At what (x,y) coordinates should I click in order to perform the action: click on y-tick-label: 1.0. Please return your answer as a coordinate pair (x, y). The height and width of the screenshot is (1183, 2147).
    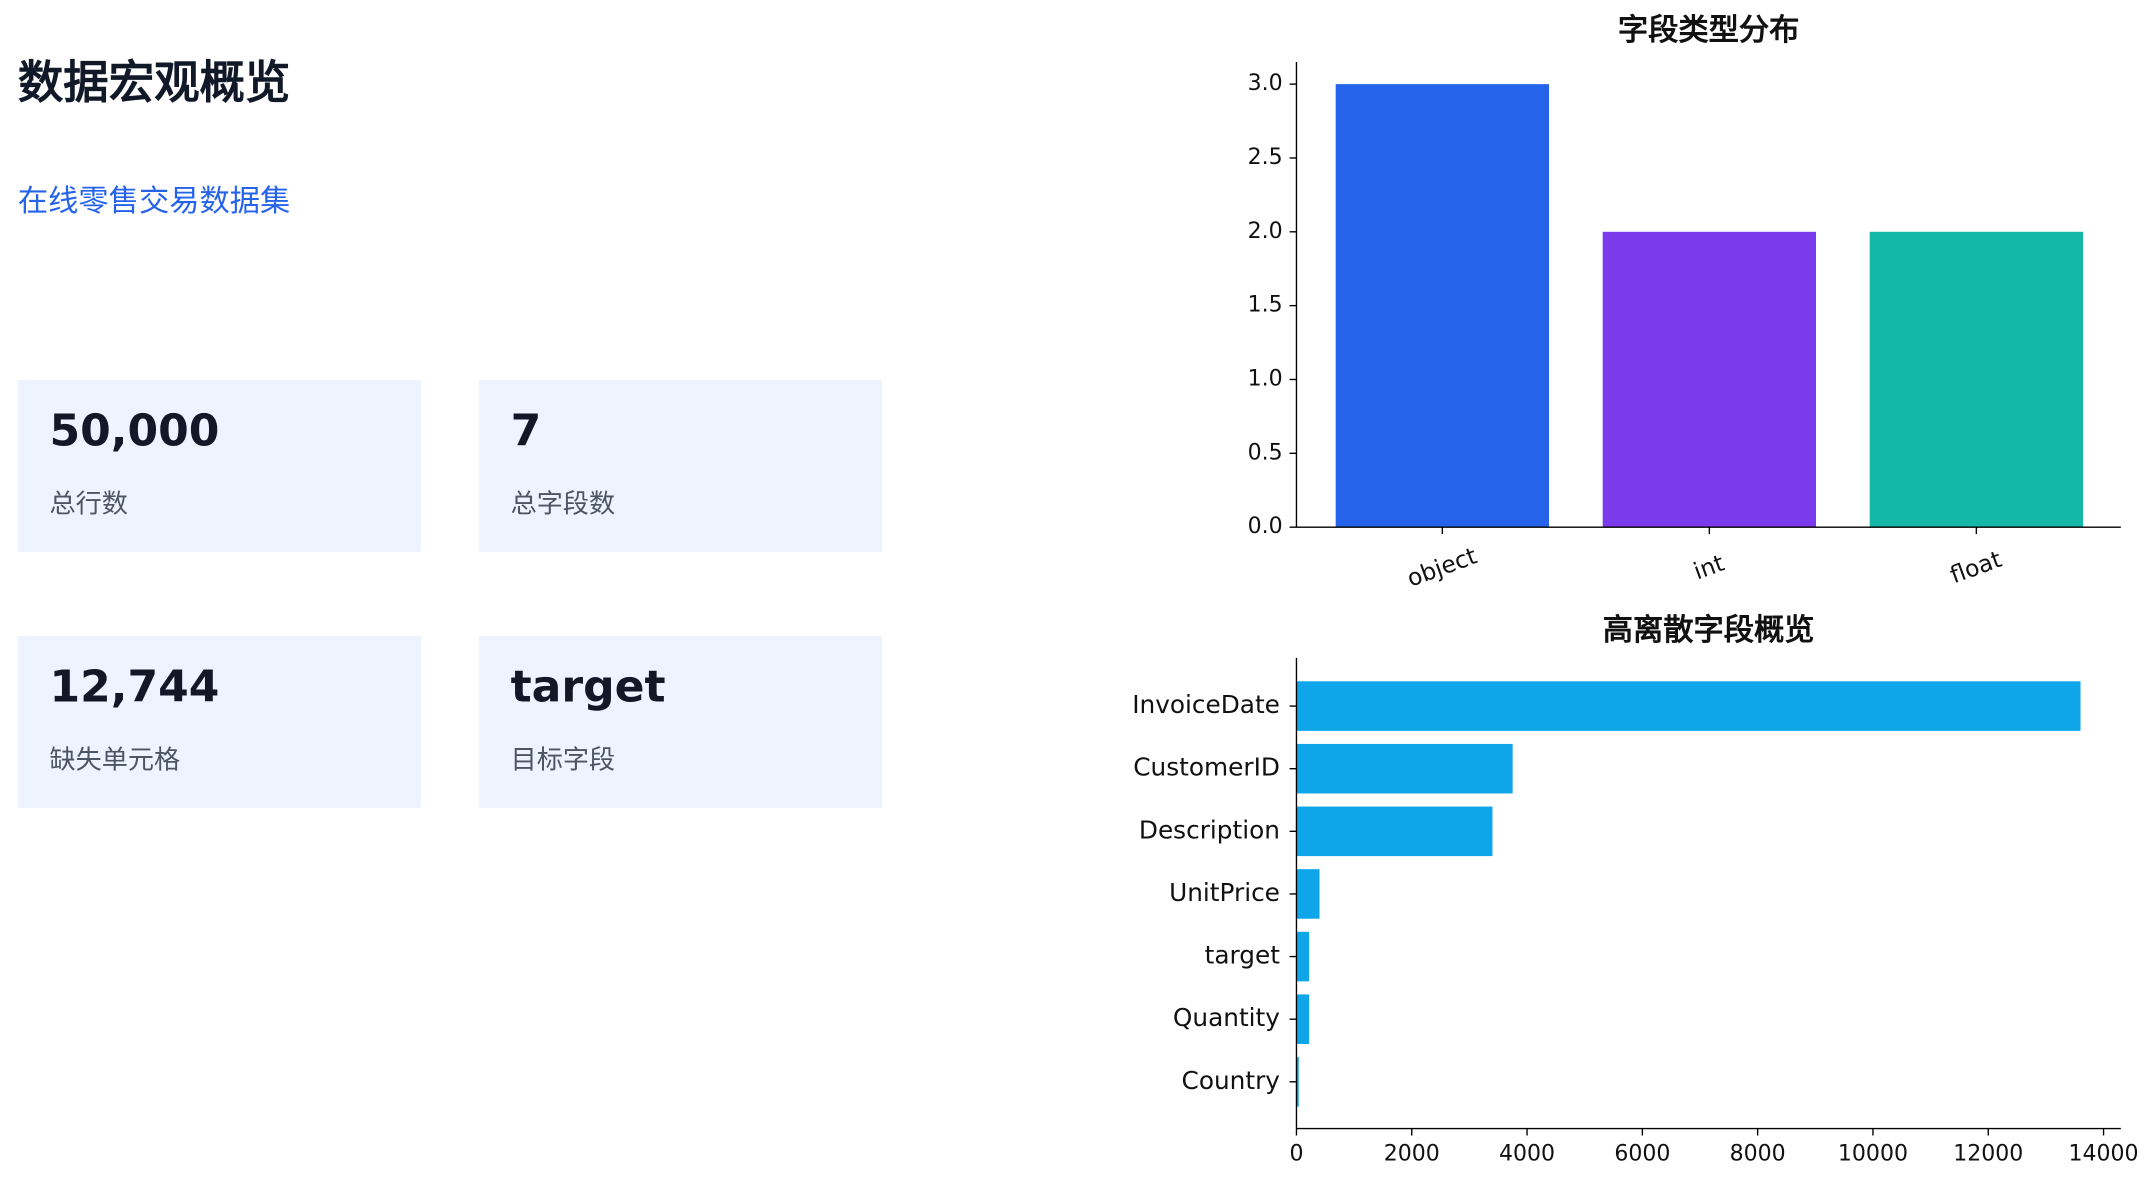
    Looking at the image, I should click on (1265, 378).